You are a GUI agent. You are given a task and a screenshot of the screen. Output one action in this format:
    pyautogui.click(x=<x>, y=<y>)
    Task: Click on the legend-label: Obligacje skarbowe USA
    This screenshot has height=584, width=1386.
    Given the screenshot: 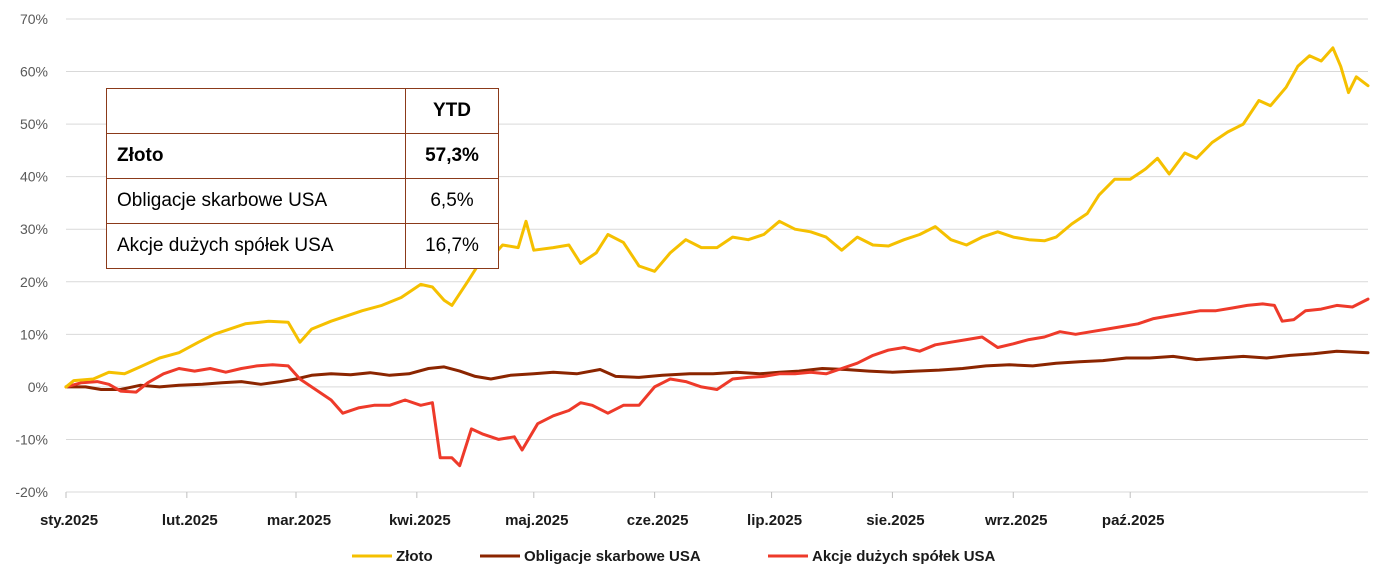 What is the action you would take?
    pyautogui.click(x=612, y=556)
    